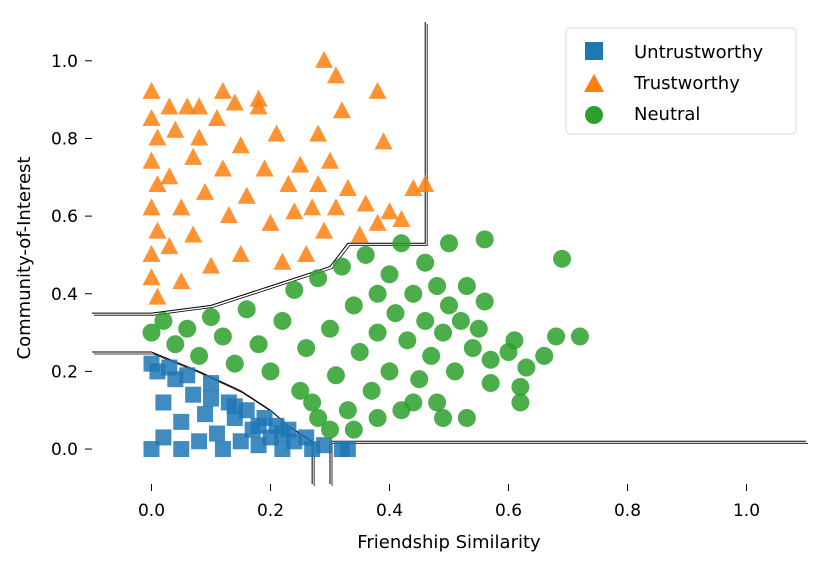  Describe the element at coordinates (64, 217) in the screenshot. I see `y-tick-label: 0.6` at that location.